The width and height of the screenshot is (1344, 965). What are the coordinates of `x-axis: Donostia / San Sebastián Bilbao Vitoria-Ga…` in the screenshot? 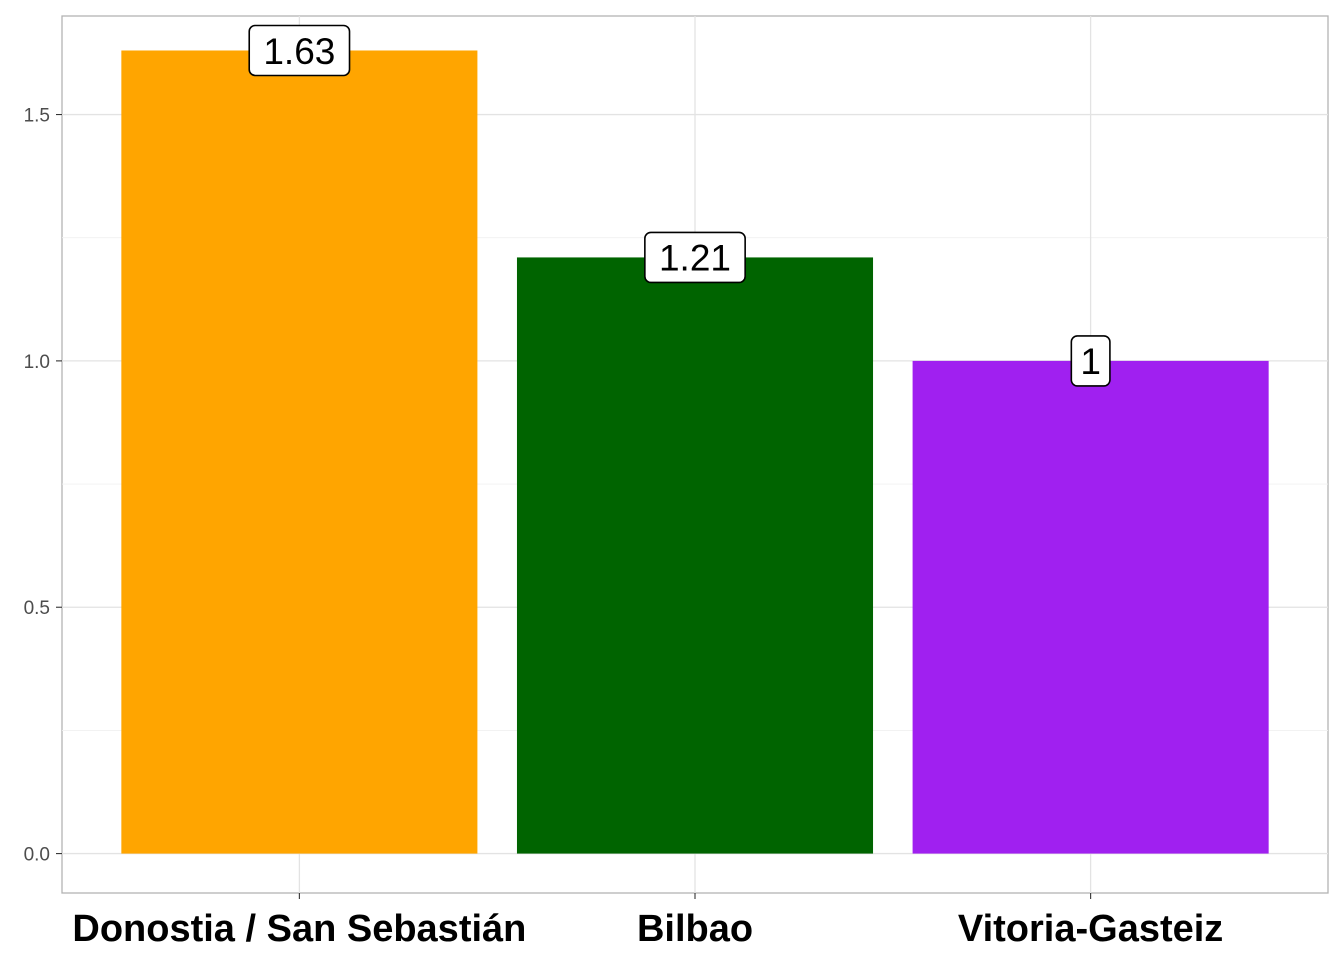 It's located at (647, 921).